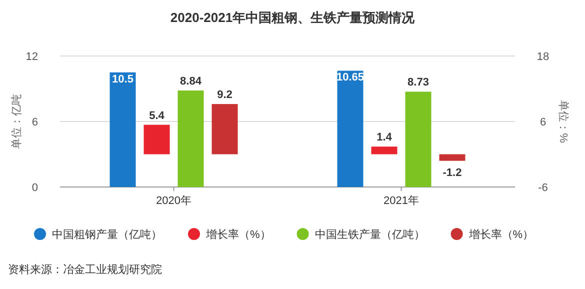 The height and width of the screenshot is (289, 585). I want to click on data-label: 8.84, so click(191, 81).